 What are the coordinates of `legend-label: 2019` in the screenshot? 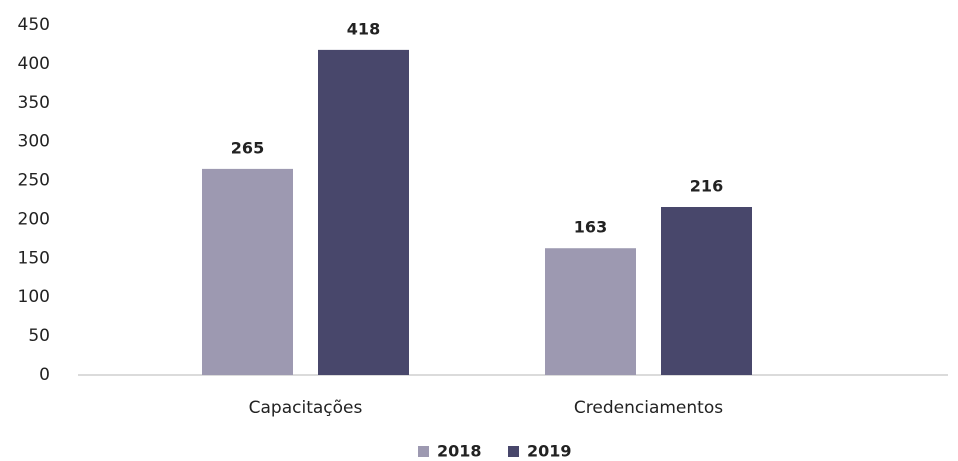 It's located at (549, 451).